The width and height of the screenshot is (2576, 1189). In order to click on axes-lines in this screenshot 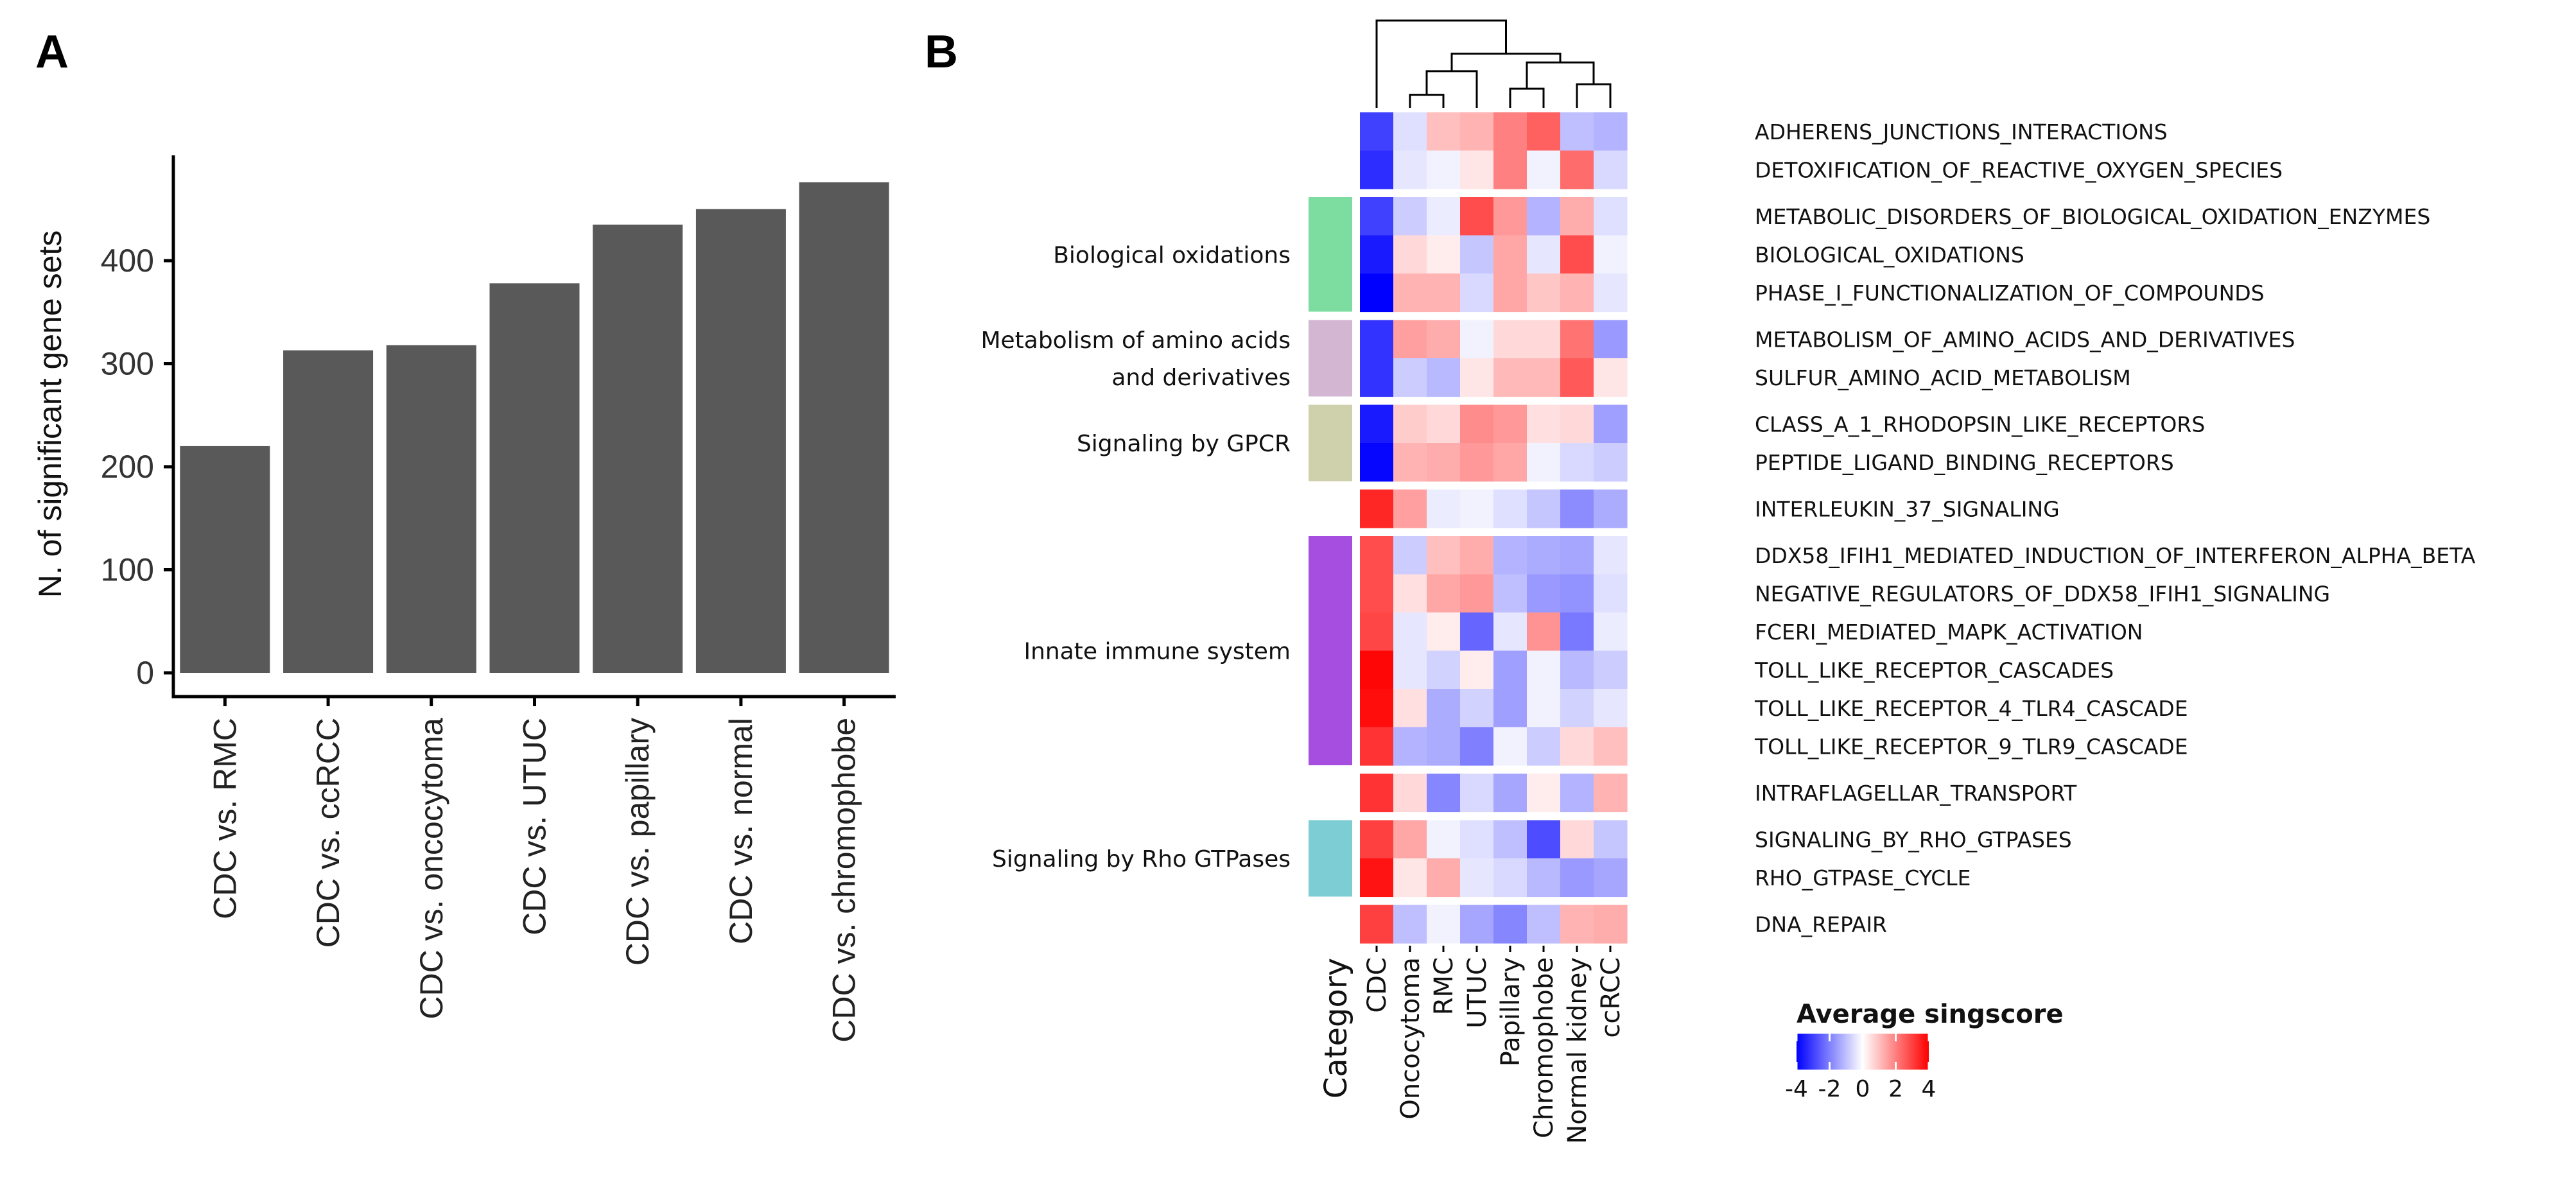, I will do `click(533, 427)`.